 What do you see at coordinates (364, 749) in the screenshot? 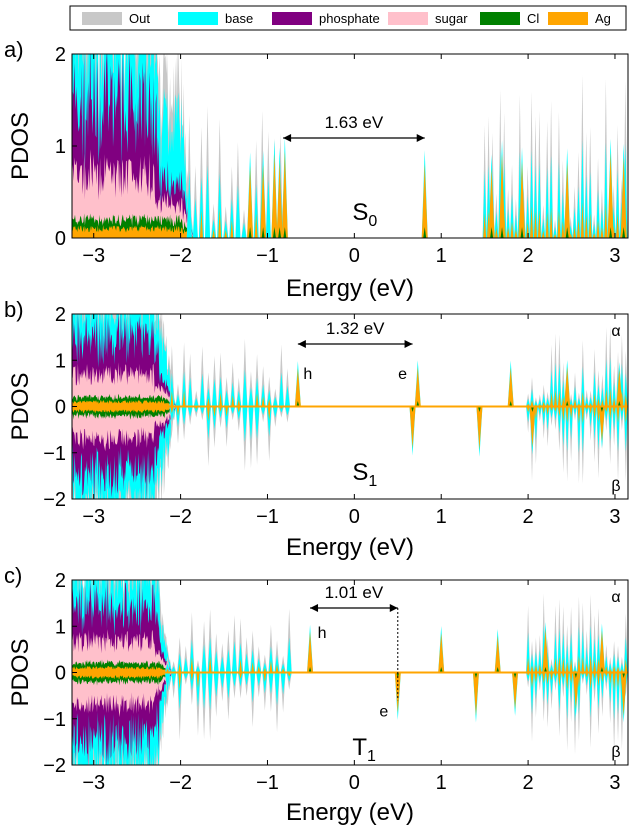
I see `state-label: T1` at bounding box center [364, 749].